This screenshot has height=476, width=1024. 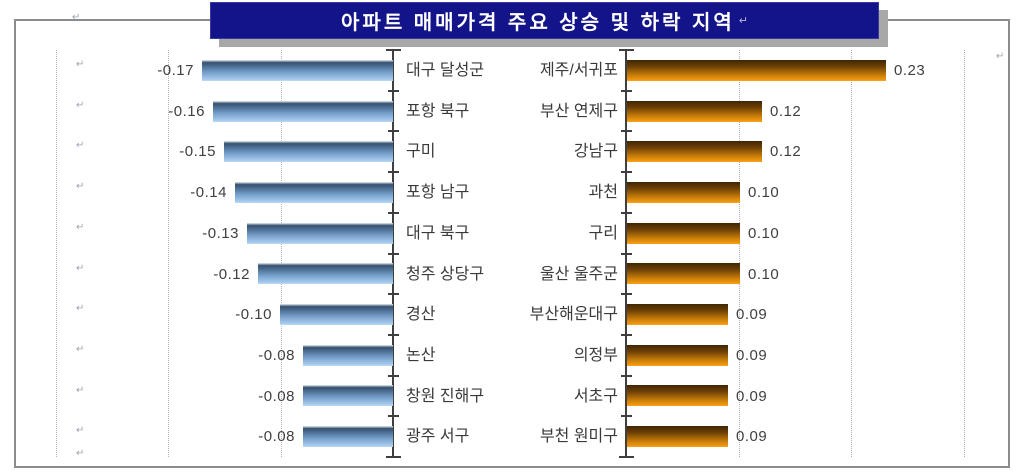 What do you see at coordinates (595, 152) in the screenshot?
I see `rise-category-label: 강남구` at bounding box center [595, 152].